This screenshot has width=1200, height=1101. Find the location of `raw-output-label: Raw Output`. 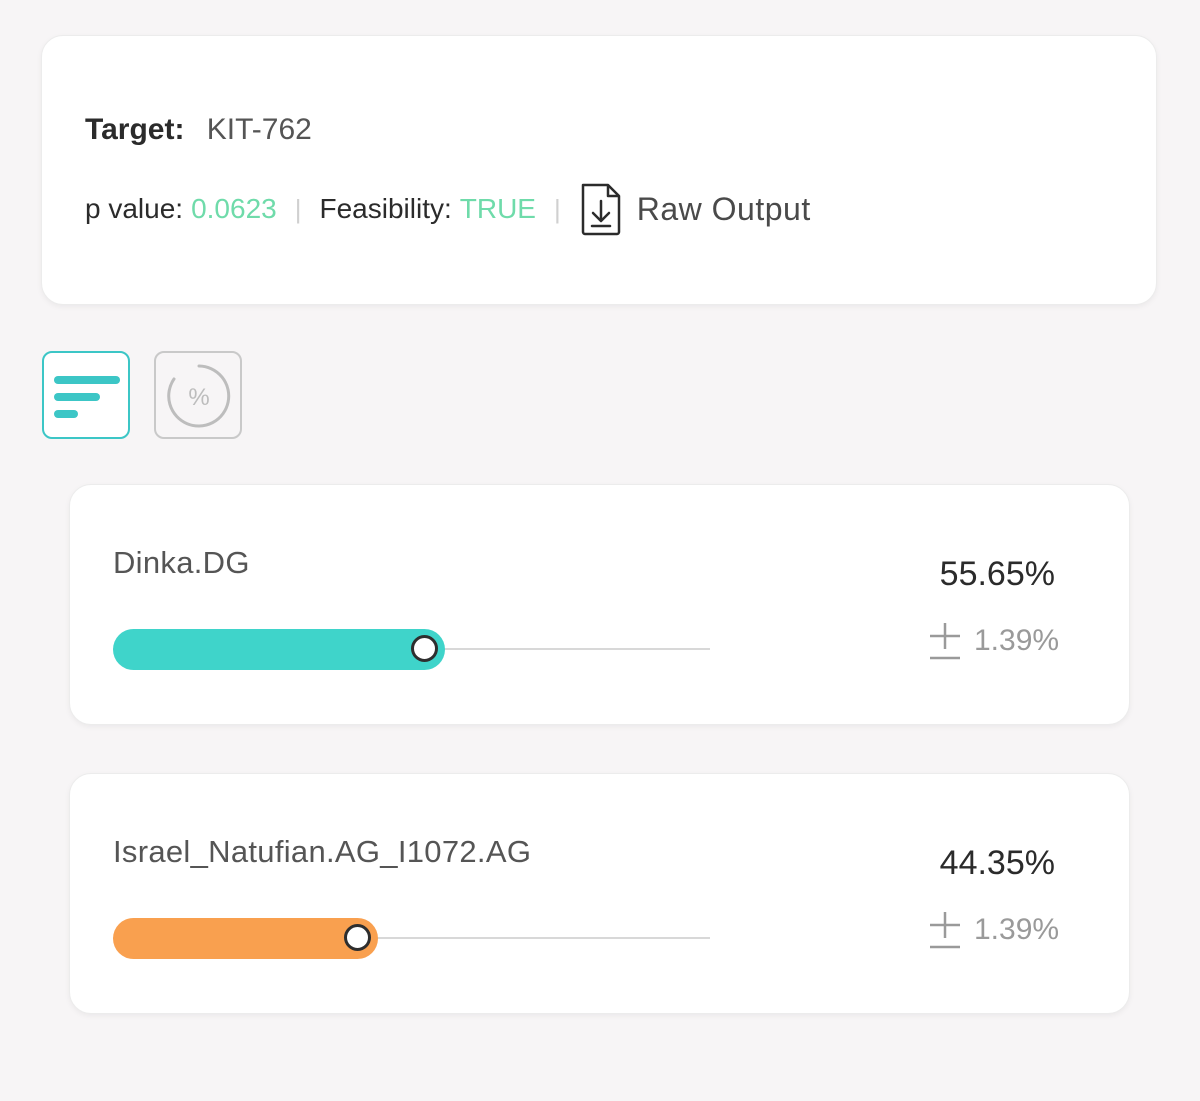

raw-output-label: Raw Output is located at coordinates (723, 208).